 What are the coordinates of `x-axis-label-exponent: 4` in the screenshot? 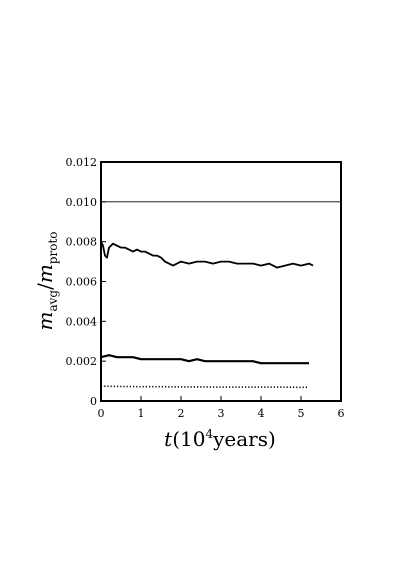 It's located at (209, 434).